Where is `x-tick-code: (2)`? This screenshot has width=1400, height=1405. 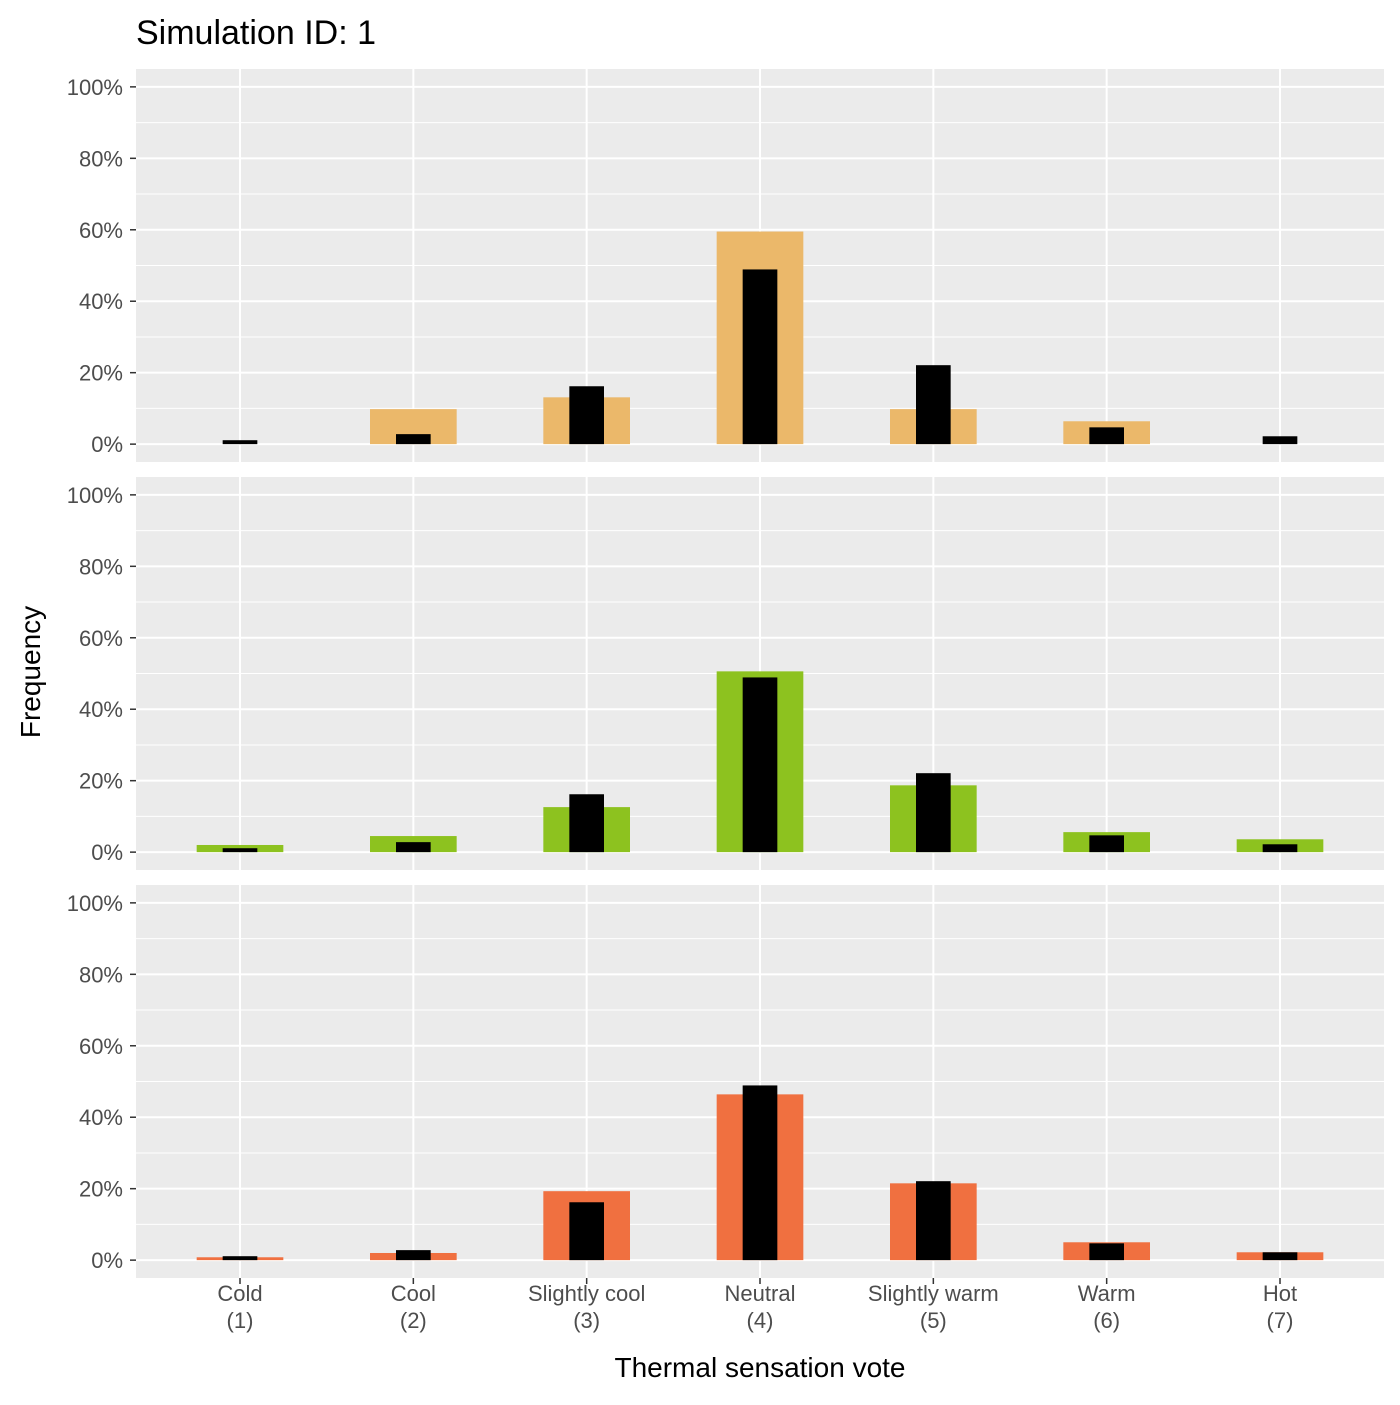
x-tick-code: (2) is located at coordinates (413, 1320).